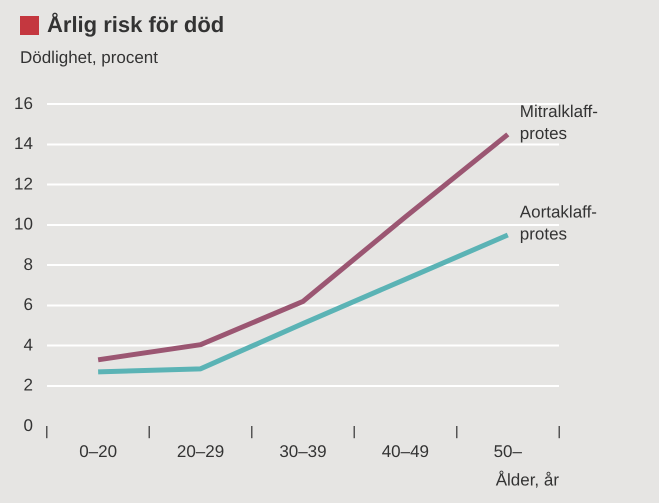  Describe the element at coordinates (135, 25) in the screenshot. I see `chart-title: Årlig risk för död` at that location.